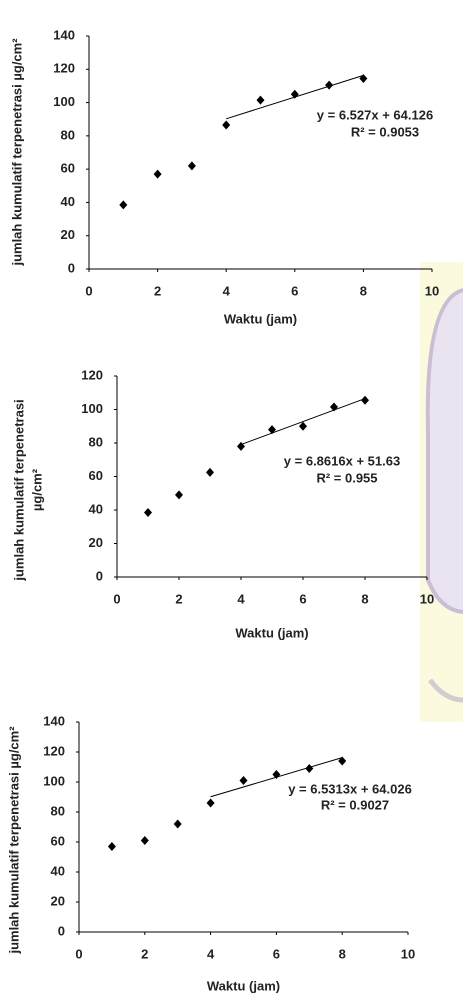 Image resolution: width=463 pixels, height=1004 pixels. I want to click on trendline, so click(303, 422).